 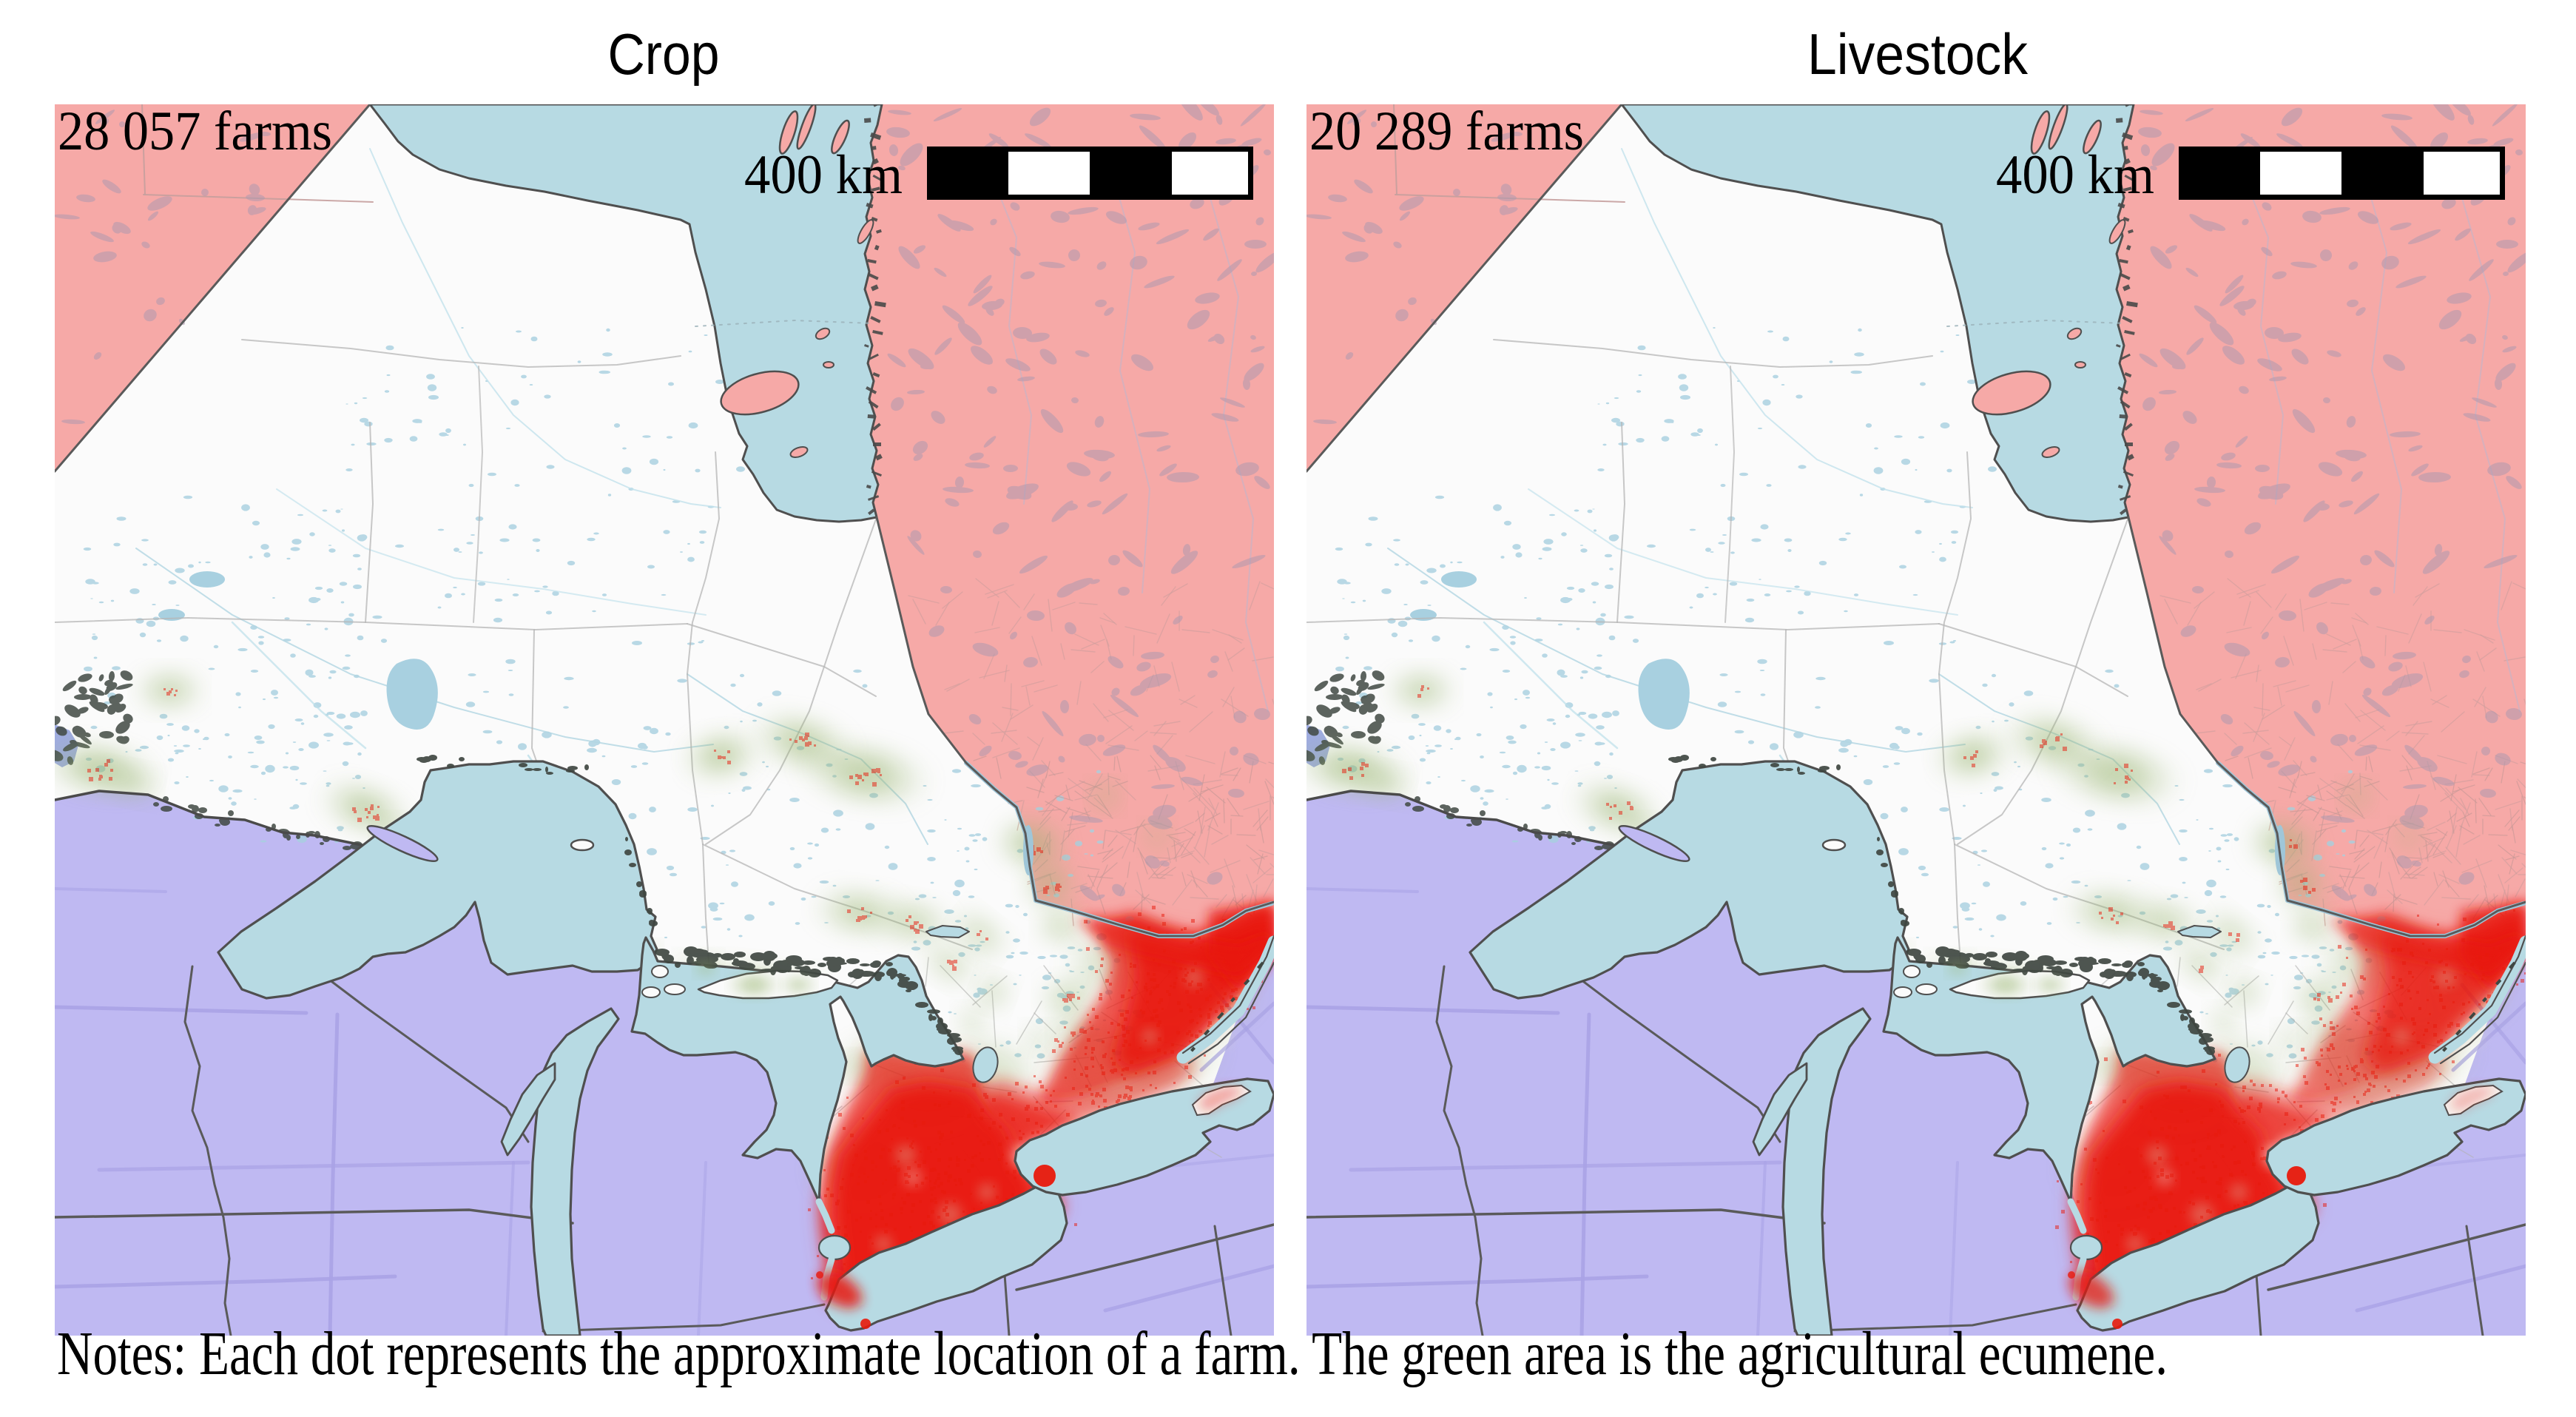 I want to click on svg-text: Crop, so click(x=664, y=54).